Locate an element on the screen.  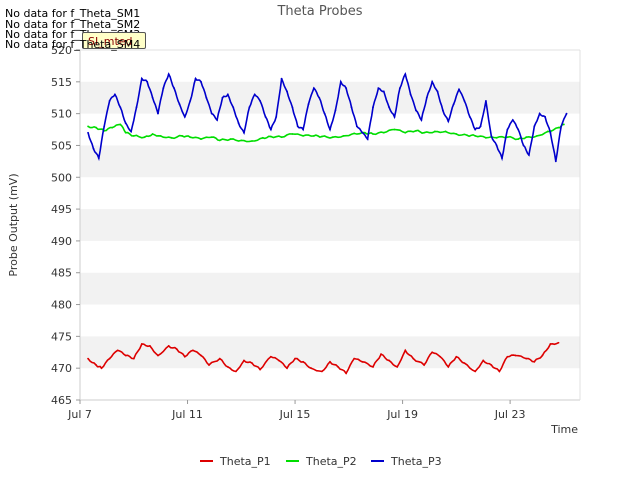
legend-label-Theta_P2: Theta_P2 is located at coordinates (331, 461).